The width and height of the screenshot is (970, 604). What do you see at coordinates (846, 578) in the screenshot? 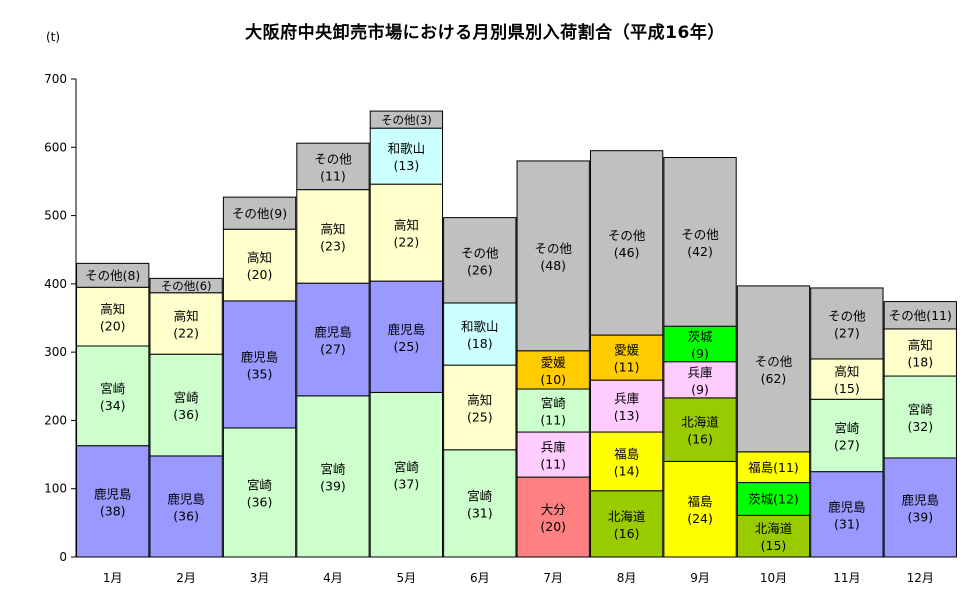
I see `x-tick-label: 11月` at bounding box center [846, 578].